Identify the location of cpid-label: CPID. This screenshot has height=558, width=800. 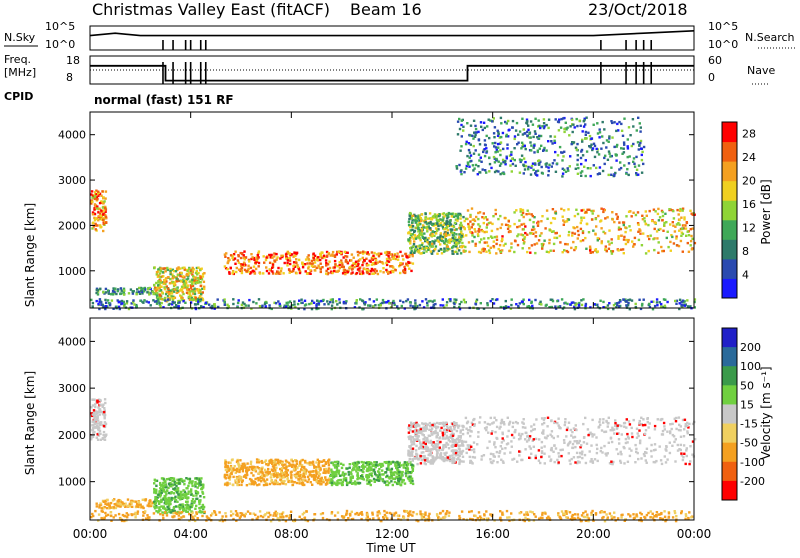
(18, 96).